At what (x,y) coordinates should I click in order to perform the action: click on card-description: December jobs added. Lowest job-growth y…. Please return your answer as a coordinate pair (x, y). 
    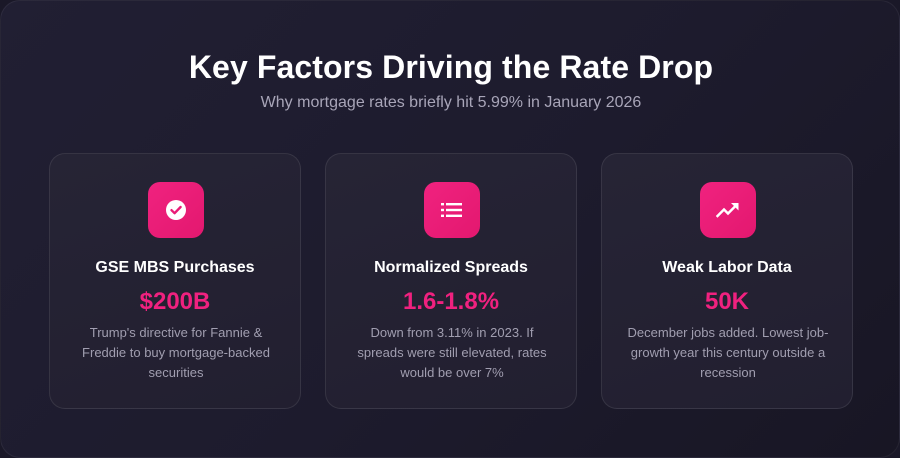
    Looking at the image, I should click on (728, 352).